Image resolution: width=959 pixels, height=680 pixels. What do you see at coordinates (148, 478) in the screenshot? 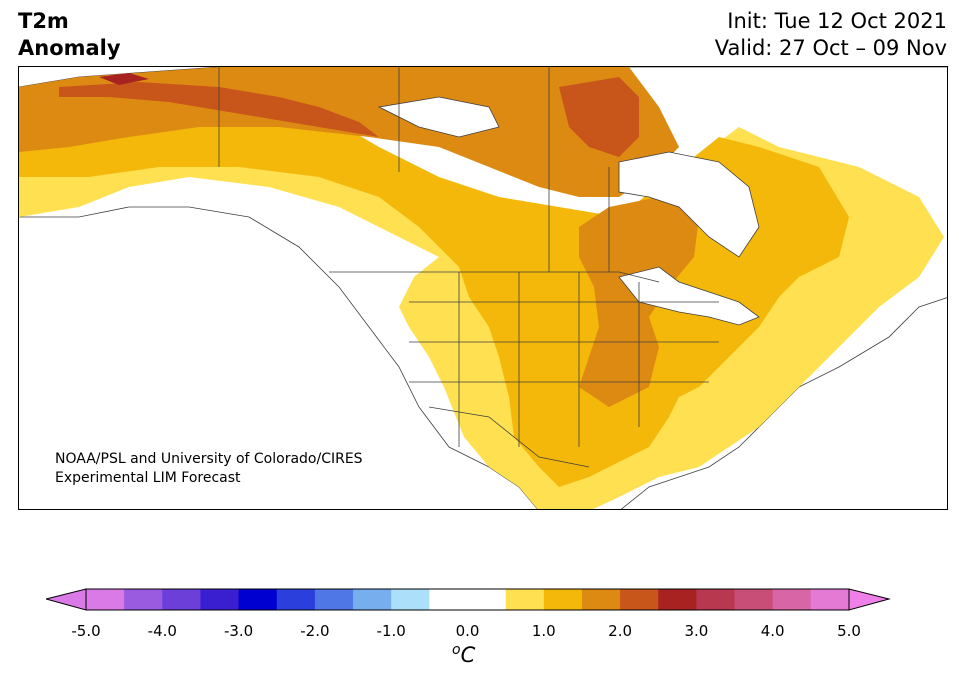
I see `credit-line-2: Experimental LIM Forecast` at bounding box center [148, 478].